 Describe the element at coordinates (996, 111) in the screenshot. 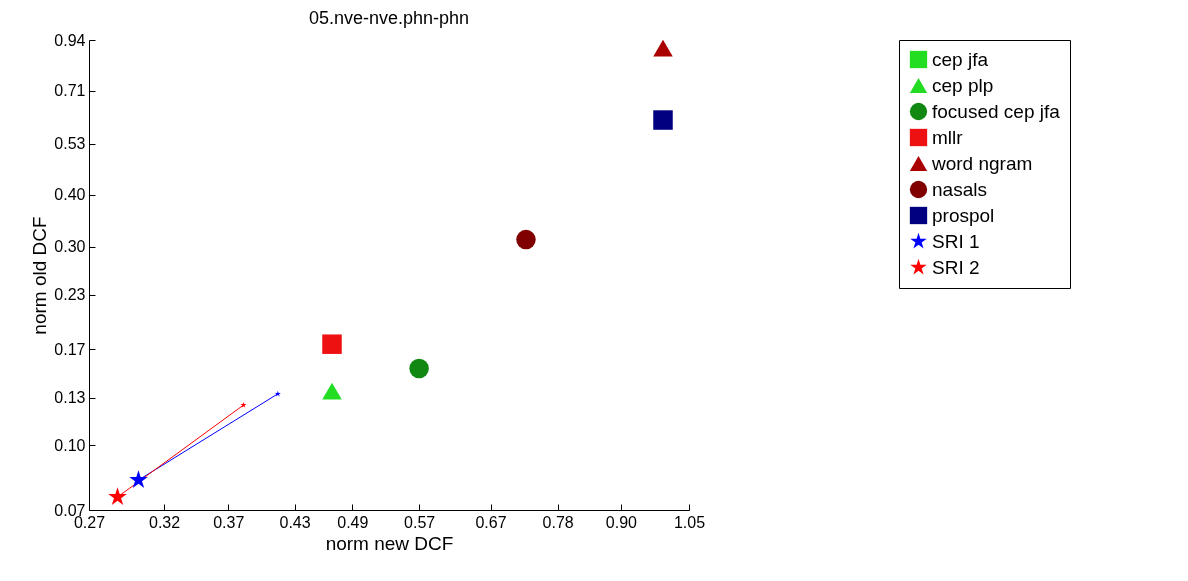

I see `legend-label: focused cep jfa` at that location.